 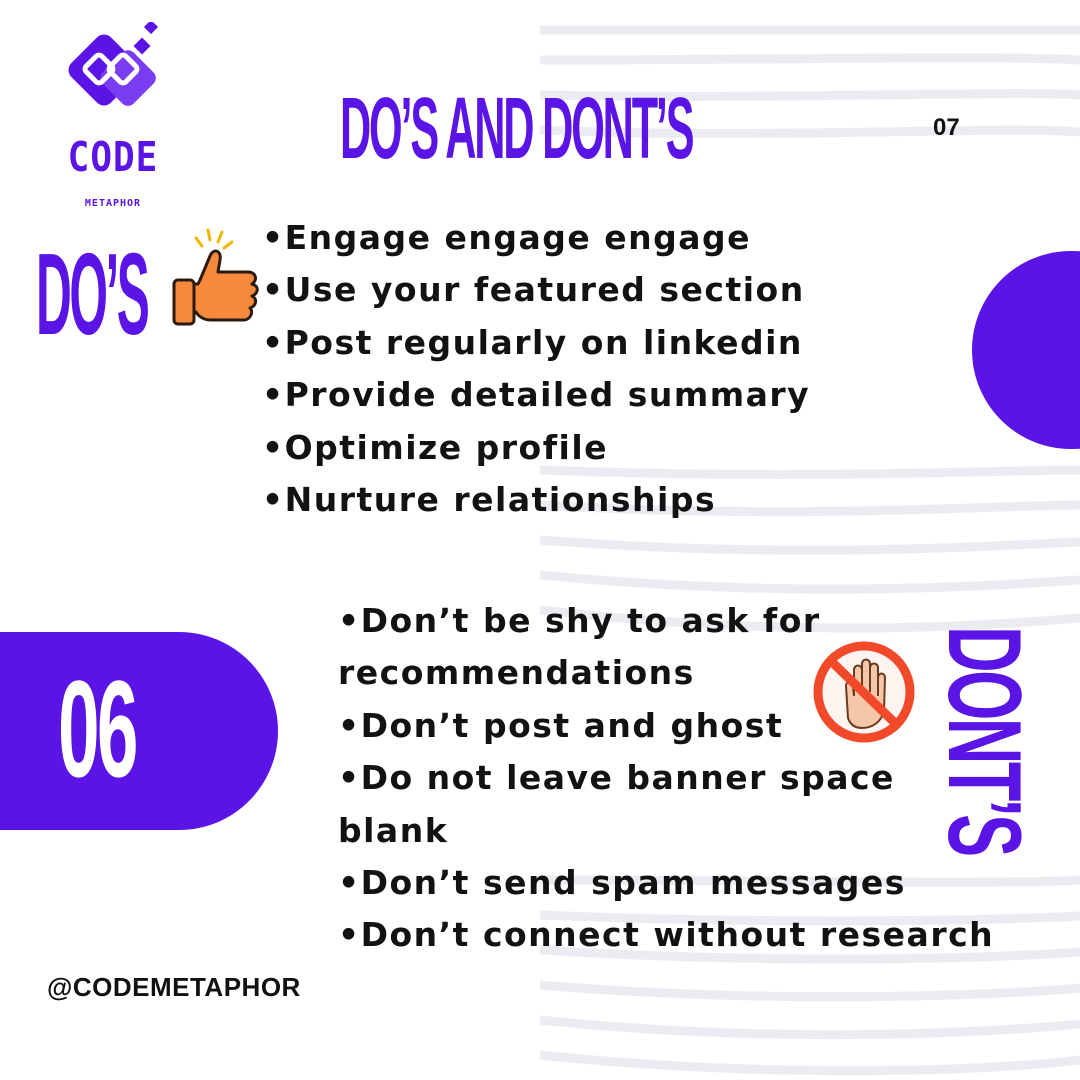 I want to click on list-item: •Don’t send spam messages, so click(x=622, y=883).